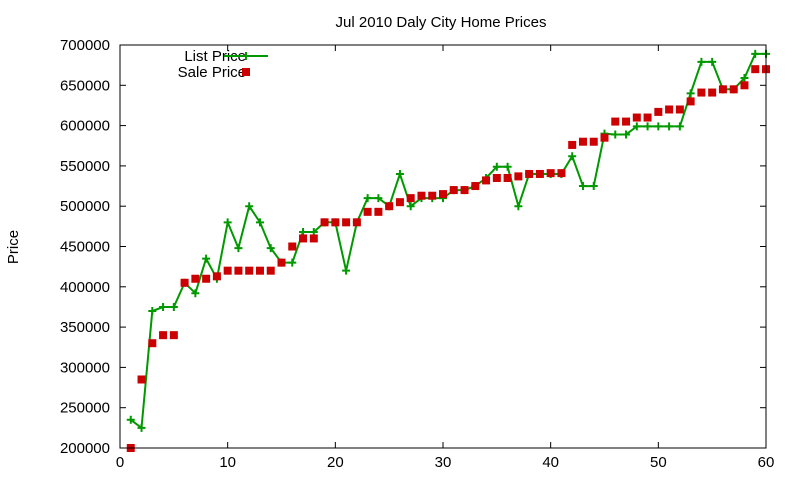 The image size is (800, 480). Describe the element at coordinates (335, 462) in the screenshot. I see `x-tick-label: 20` at that location.